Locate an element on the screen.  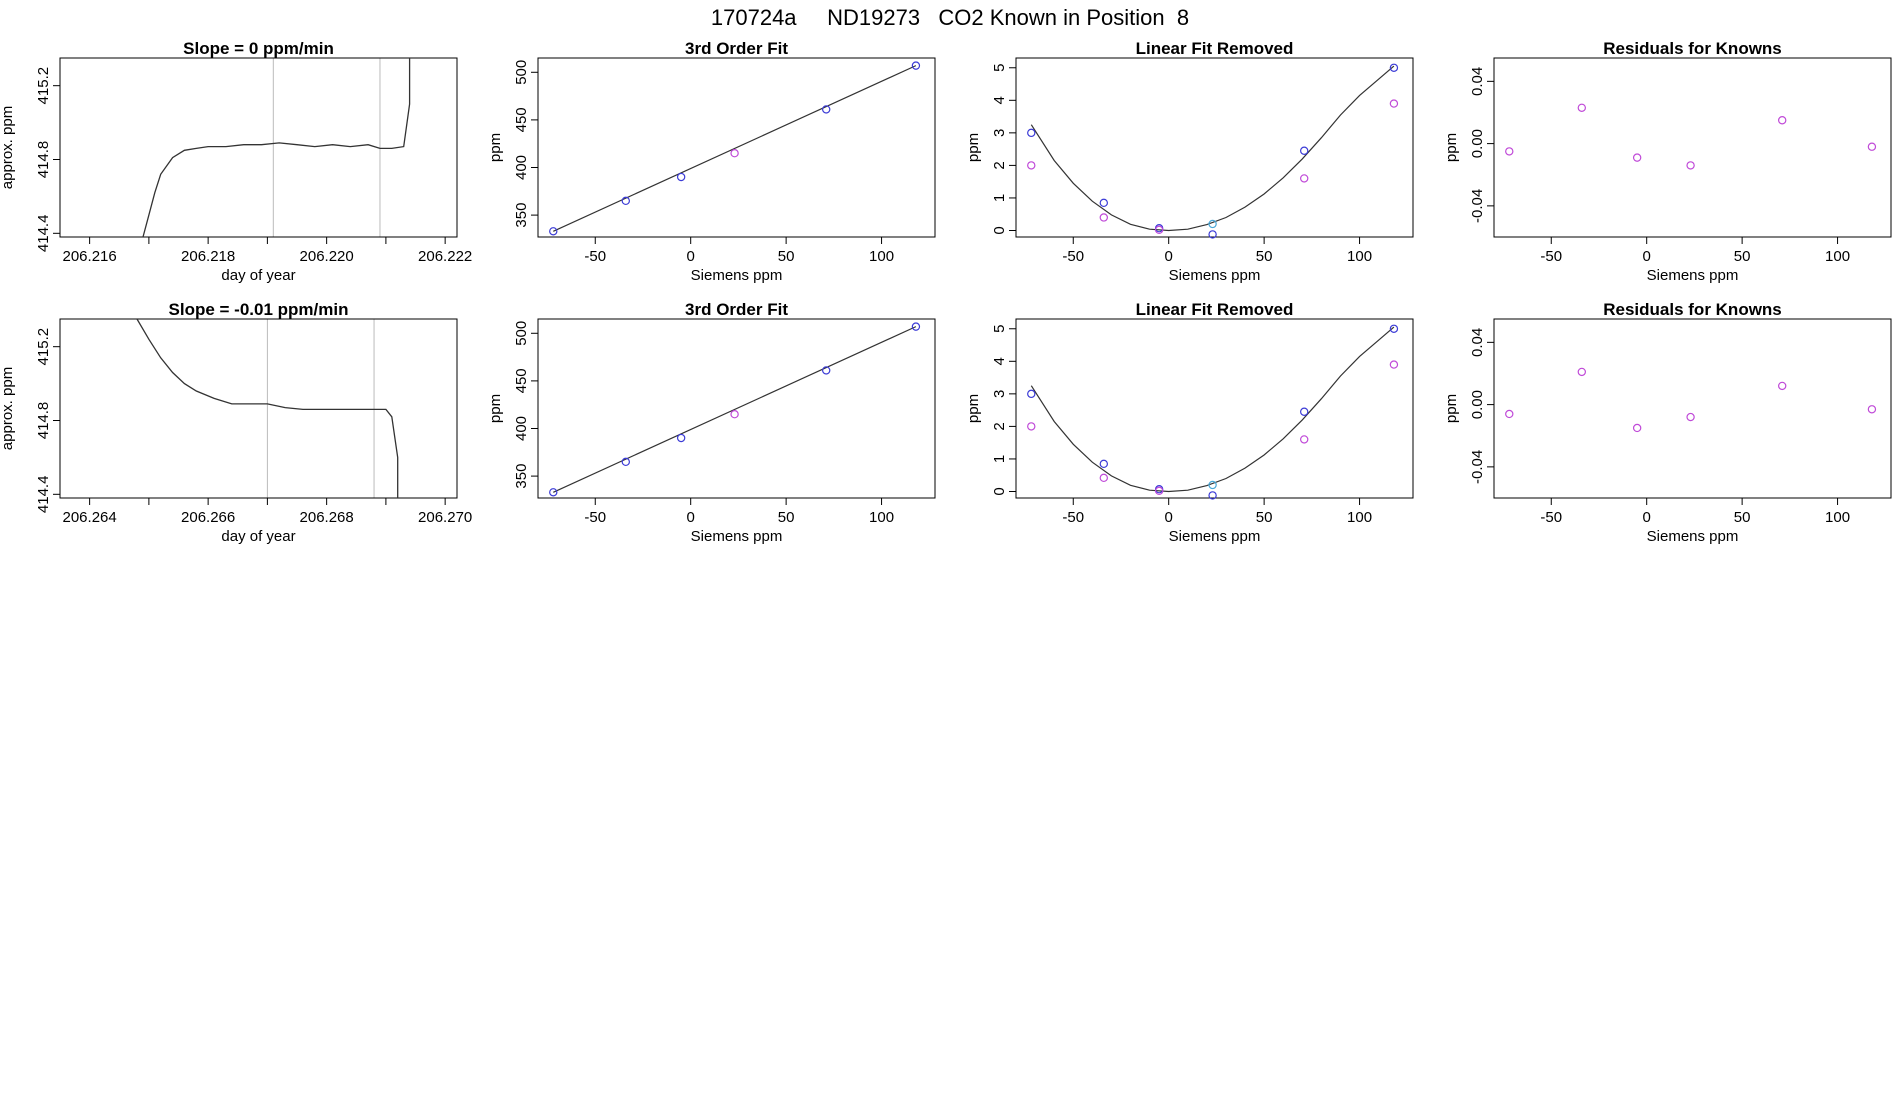
y-tick-label: 1 is located at coordinates (999, 459).